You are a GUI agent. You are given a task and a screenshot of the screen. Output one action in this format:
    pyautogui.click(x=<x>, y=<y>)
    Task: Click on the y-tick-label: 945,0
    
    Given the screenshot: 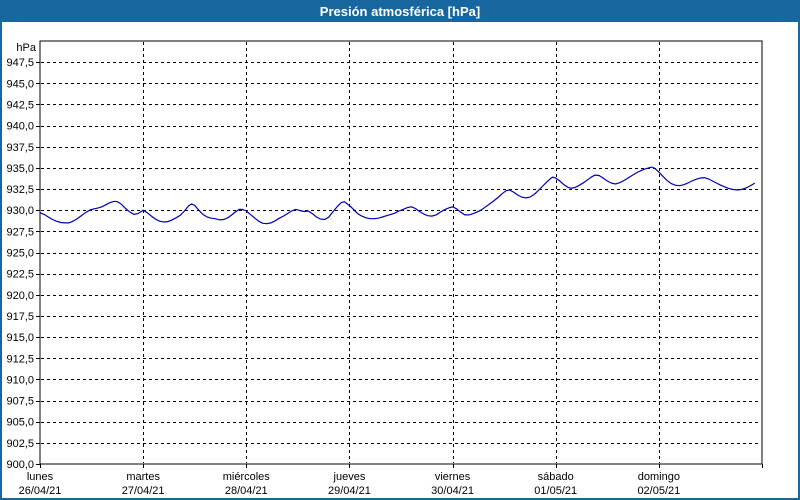 What is the action you would take?
    pyautogui.click(x=20, y=84)
    